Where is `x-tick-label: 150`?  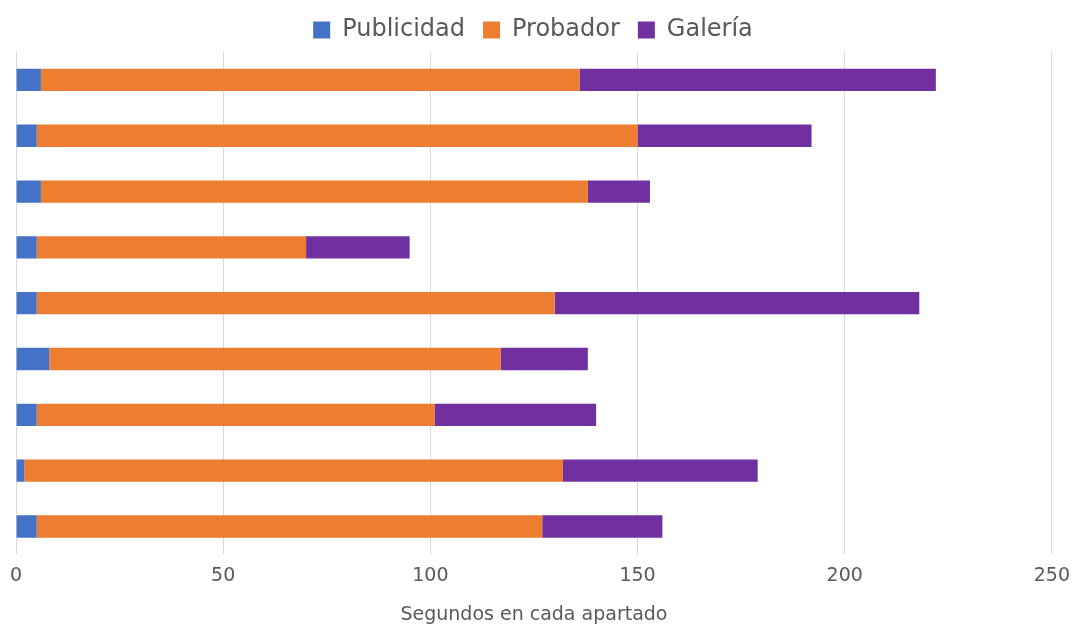 x-tick-label: 150 is located at coordinates (637, 573).